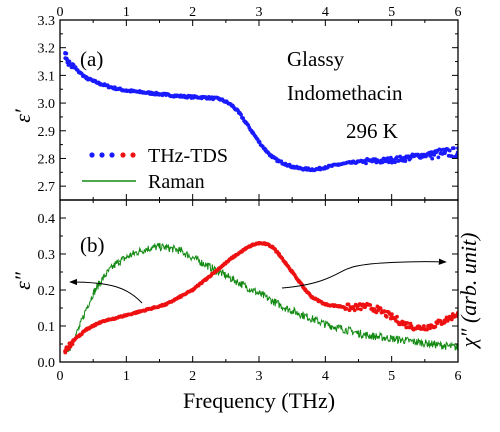  I want to click on x-tick-label-bottom: 3, so click(259, 376).